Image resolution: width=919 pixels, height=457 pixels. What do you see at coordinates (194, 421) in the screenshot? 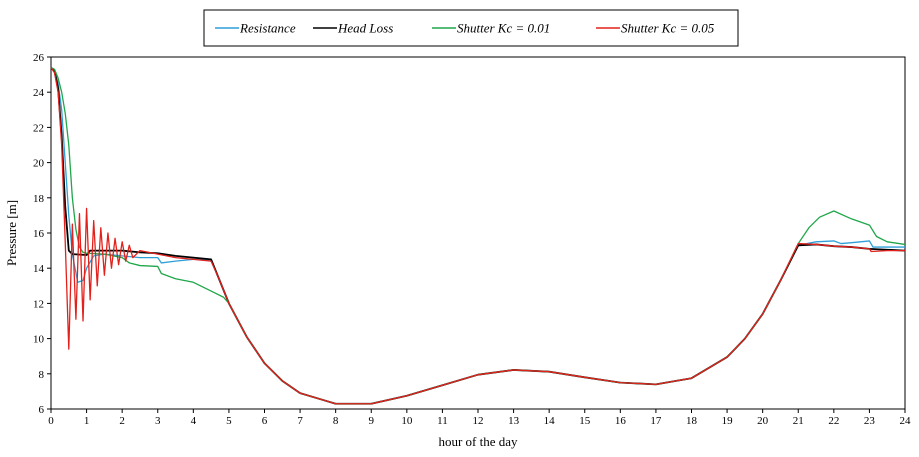
I see `x-tick-label: 4` at bounding box center [194, 421].